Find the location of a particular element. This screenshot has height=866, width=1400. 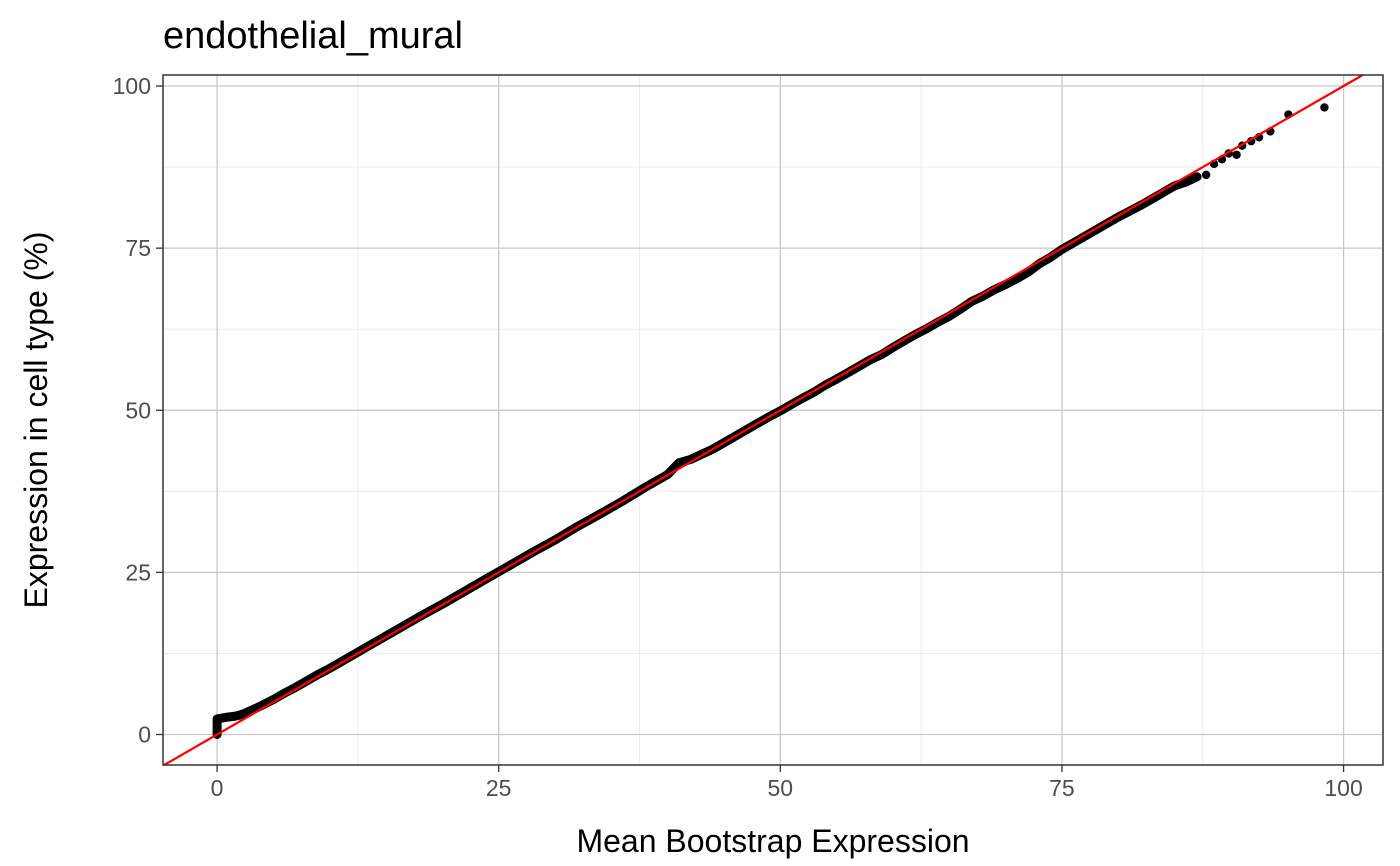

x-tick-label: 0 is located at coordinates (217, 788).